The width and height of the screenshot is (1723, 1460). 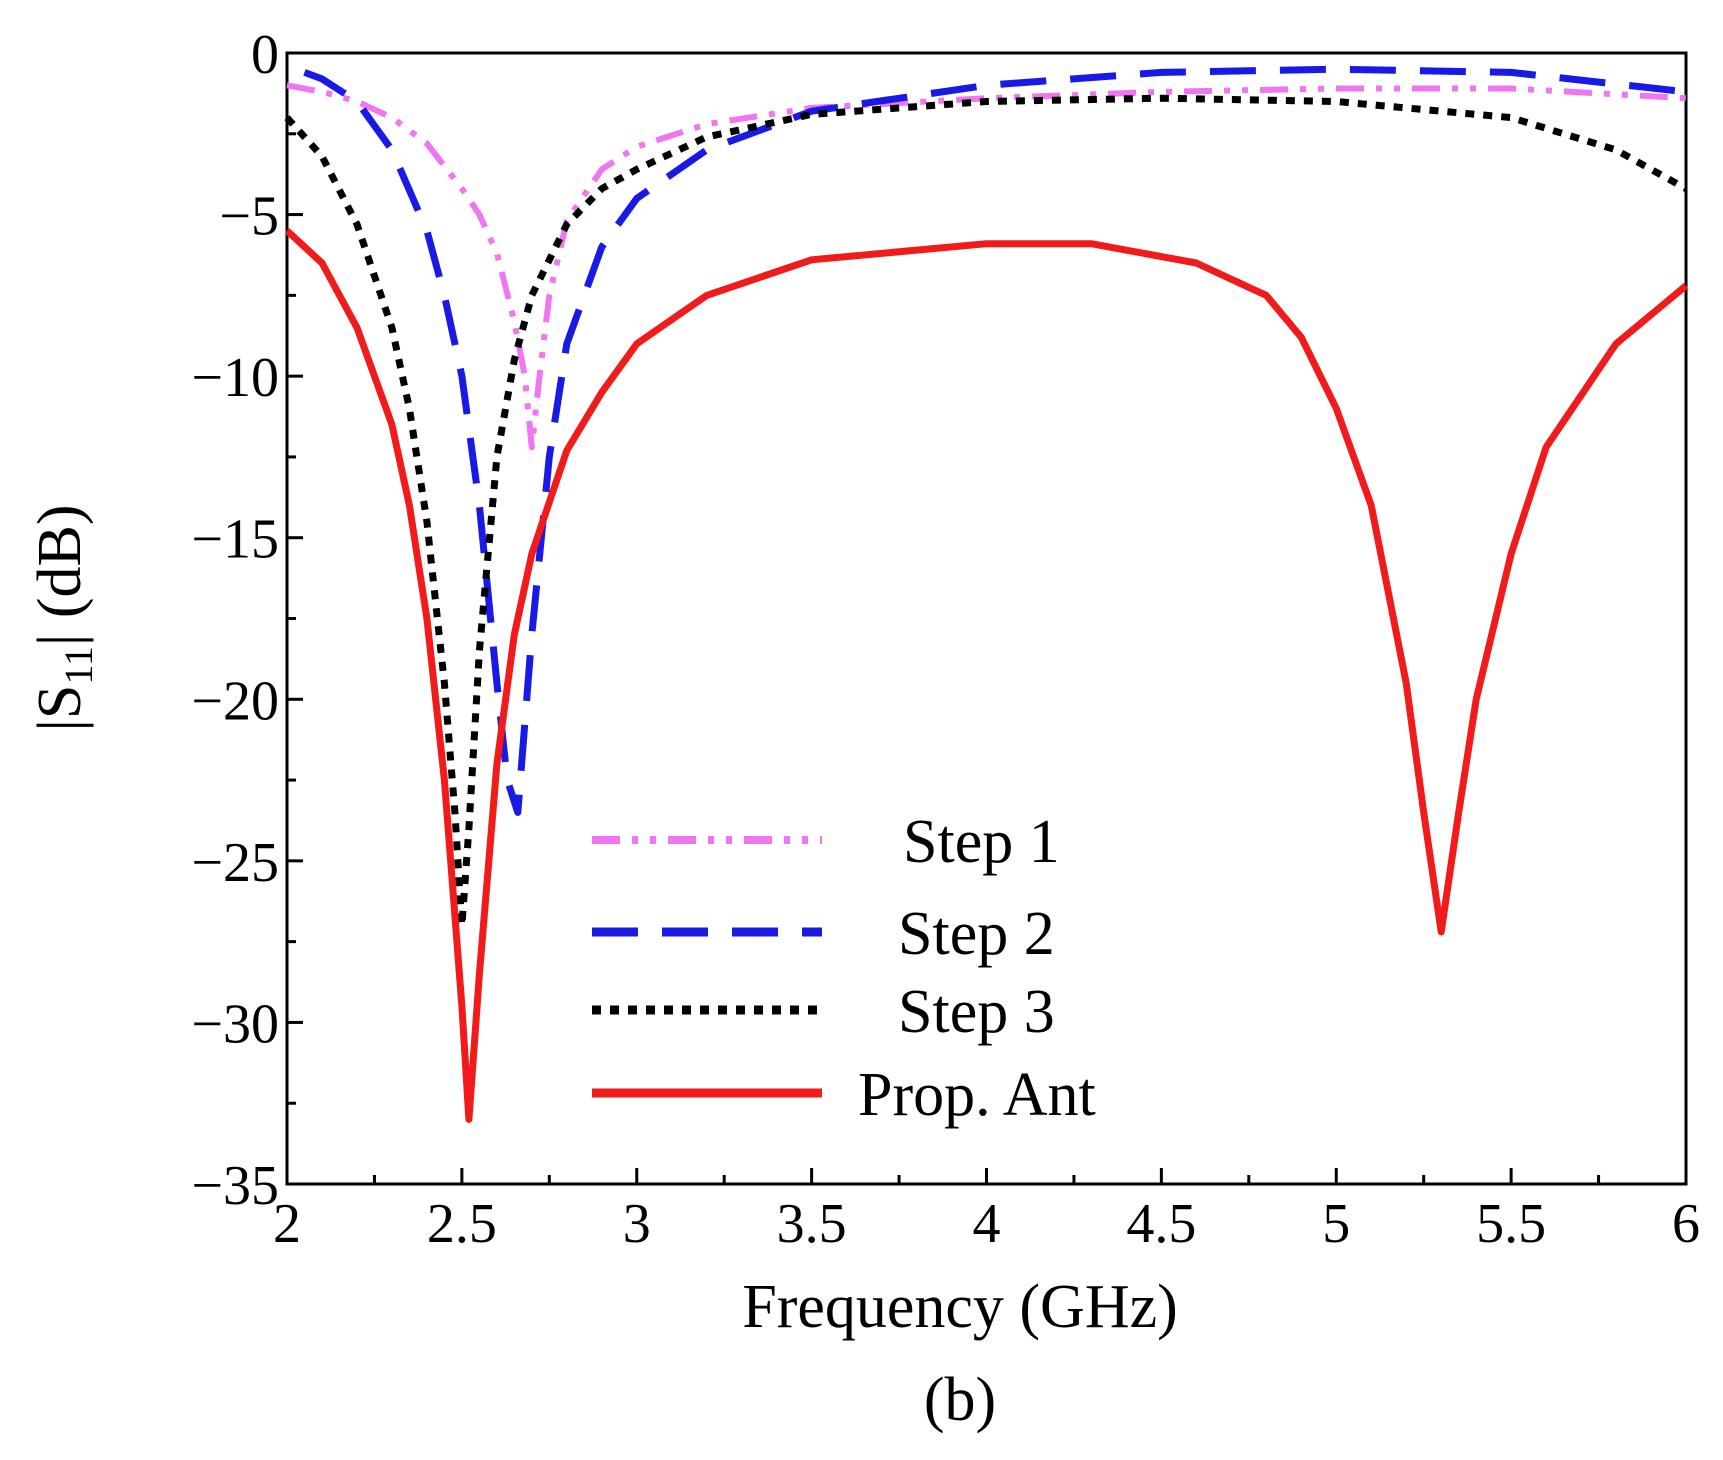 What do you see at coordinates (235, 863) in the screenshot?
I see `y-tick-label: −25` at bounding box center [235, 863].